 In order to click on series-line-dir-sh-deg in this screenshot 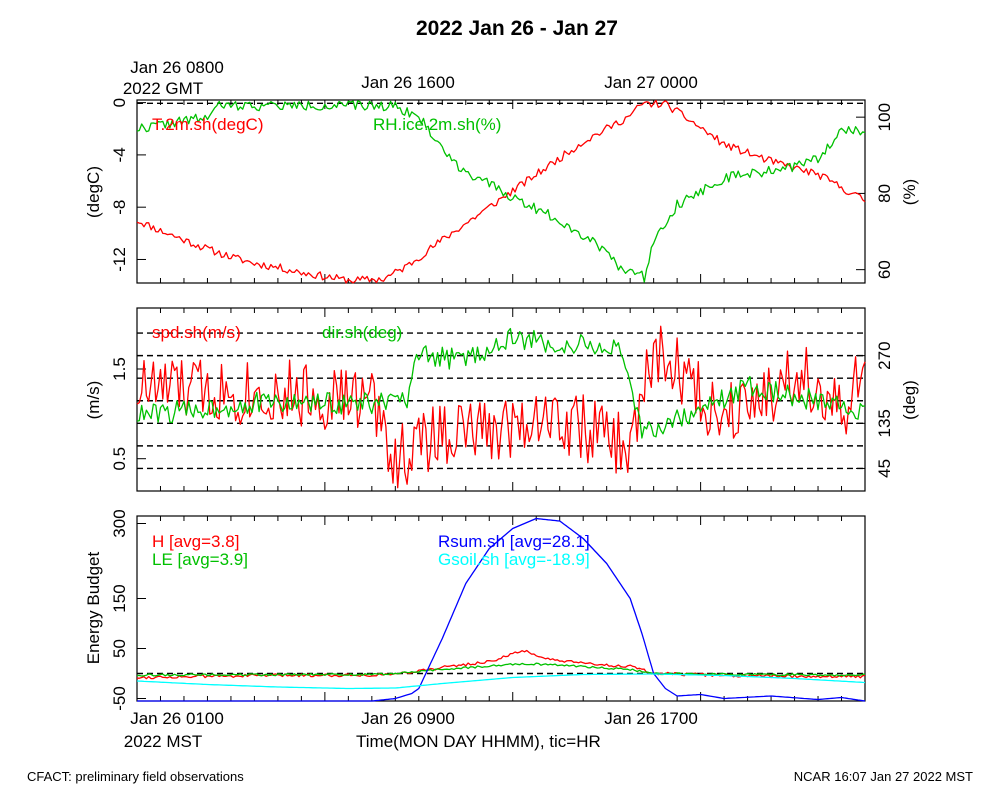, I will do `click(501, 383)`.